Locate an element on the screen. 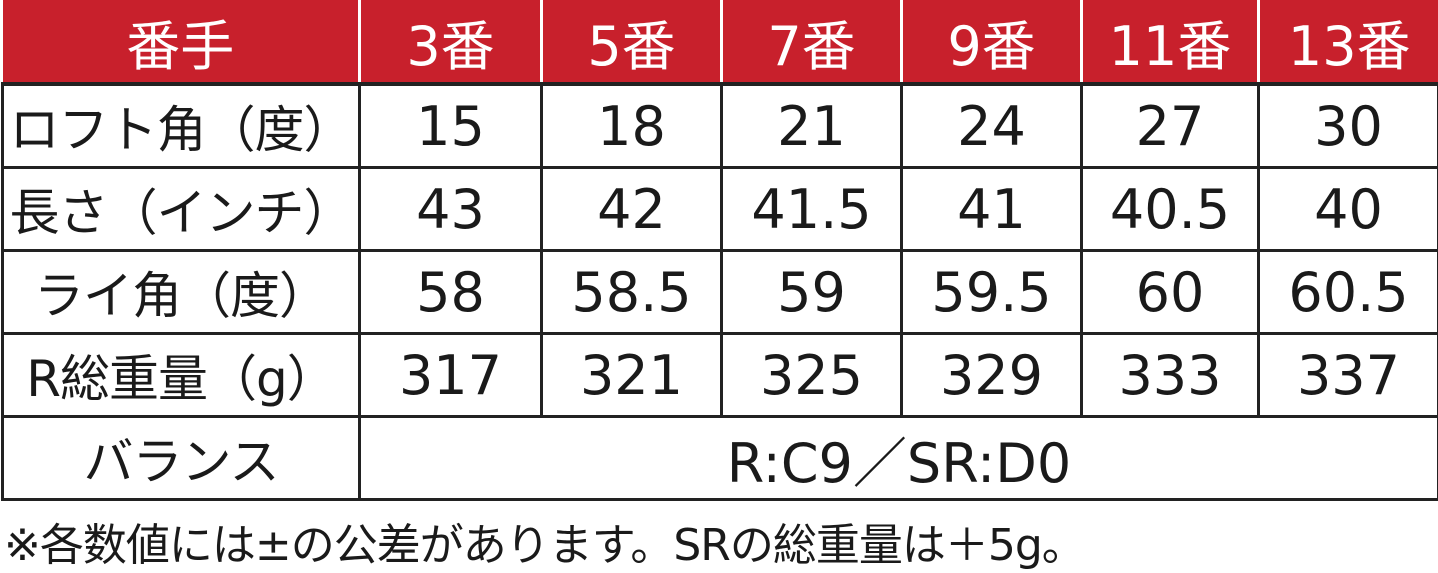  table-cell: 60.5 is located at coordinates (1348, 292).